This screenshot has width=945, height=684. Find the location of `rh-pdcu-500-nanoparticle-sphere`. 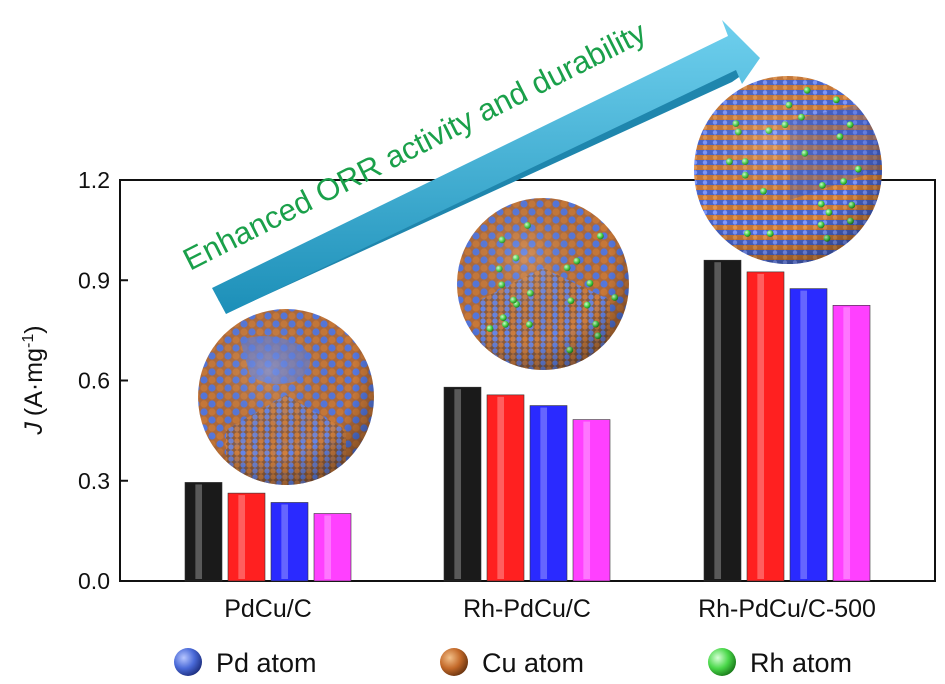

rh-pdcu-500-nanoparticle-sphere is located at coordinates (788, 170).